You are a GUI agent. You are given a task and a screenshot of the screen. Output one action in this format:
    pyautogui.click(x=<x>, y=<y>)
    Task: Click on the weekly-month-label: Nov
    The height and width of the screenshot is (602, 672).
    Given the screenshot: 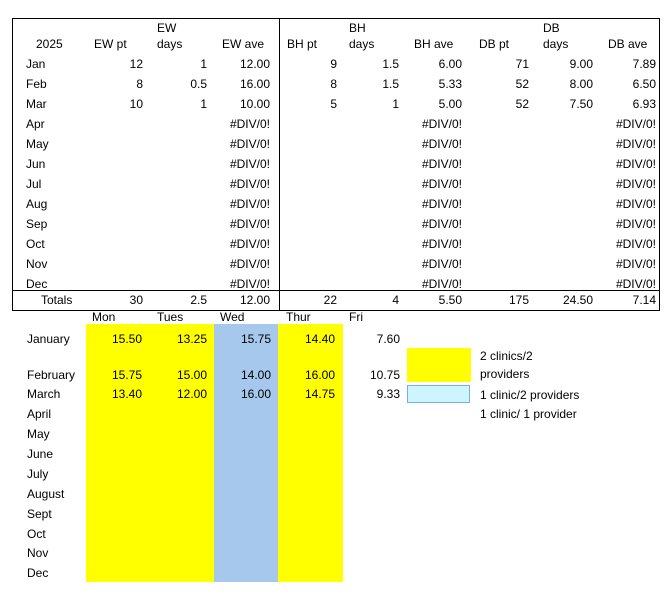 What is the action you would take?
    pyautogui.click(x=38, y=553)
    